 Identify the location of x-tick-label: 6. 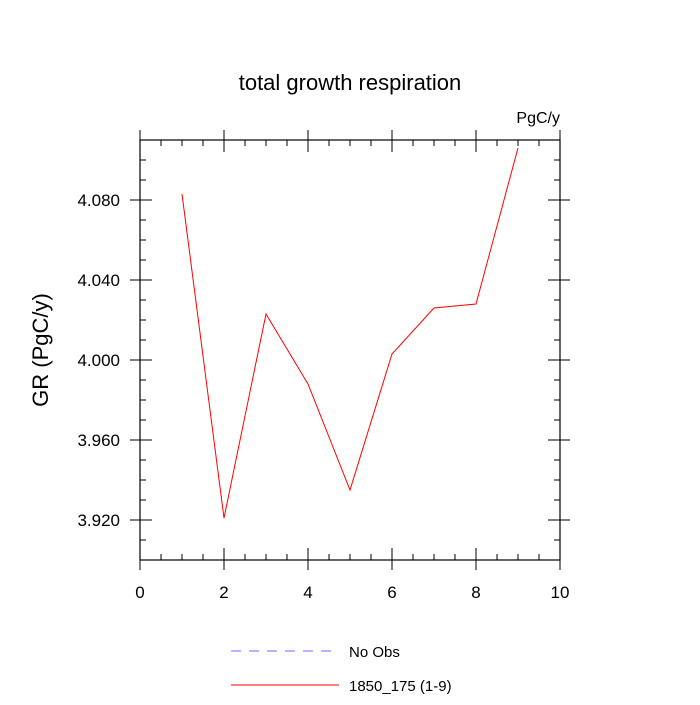
(391, 592).